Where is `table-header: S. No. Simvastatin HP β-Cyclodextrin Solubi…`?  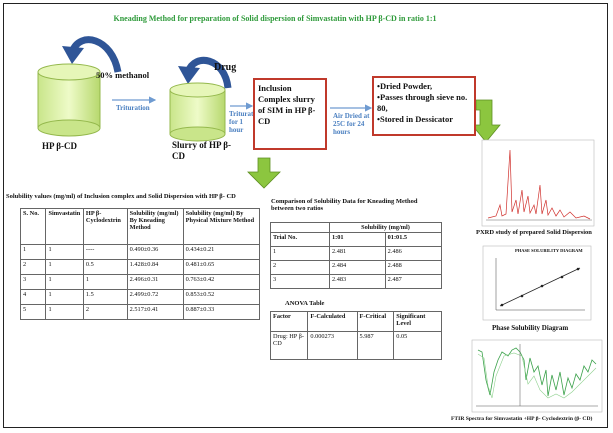 table-header: S. No. Simvastatin HP β-Cyclodextrin Solubi… is located at coordinates (140, 226).